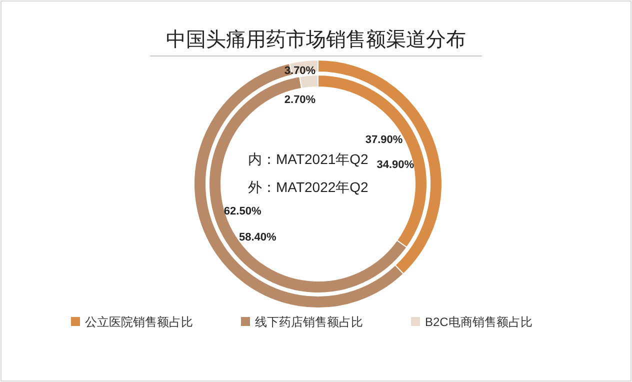  Describe the element at coordinates (258, 238) in the screenshot. I see `data-label: 58.40%` at that location.